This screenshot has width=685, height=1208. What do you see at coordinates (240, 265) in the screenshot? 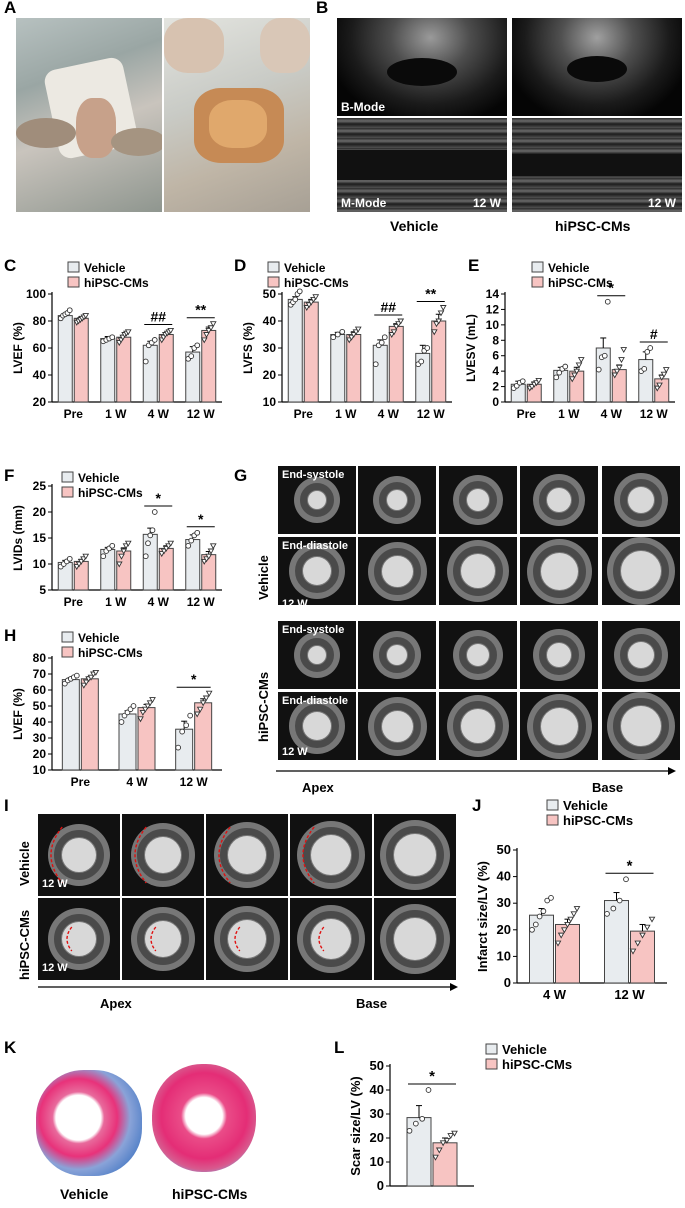
I see `panel-label-d: D` at bounding box center [240, 265].